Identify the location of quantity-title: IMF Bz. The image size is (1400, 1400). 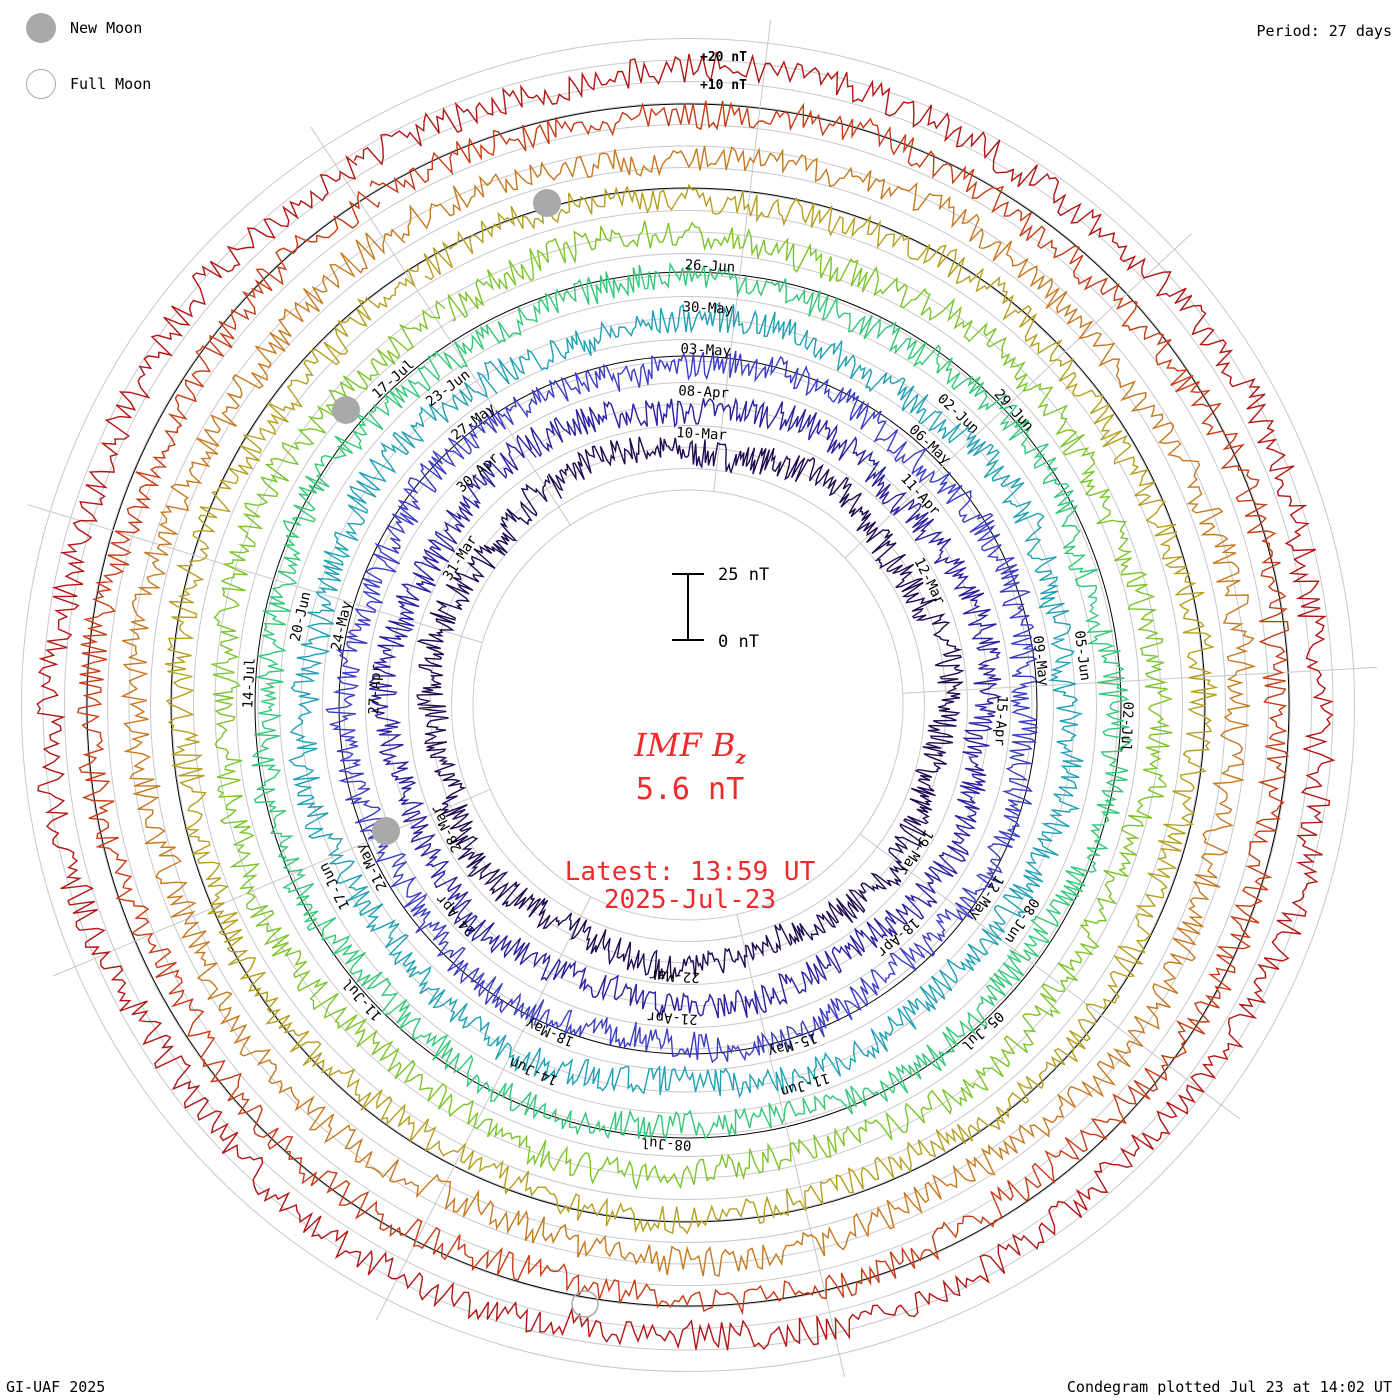
(690, 747).